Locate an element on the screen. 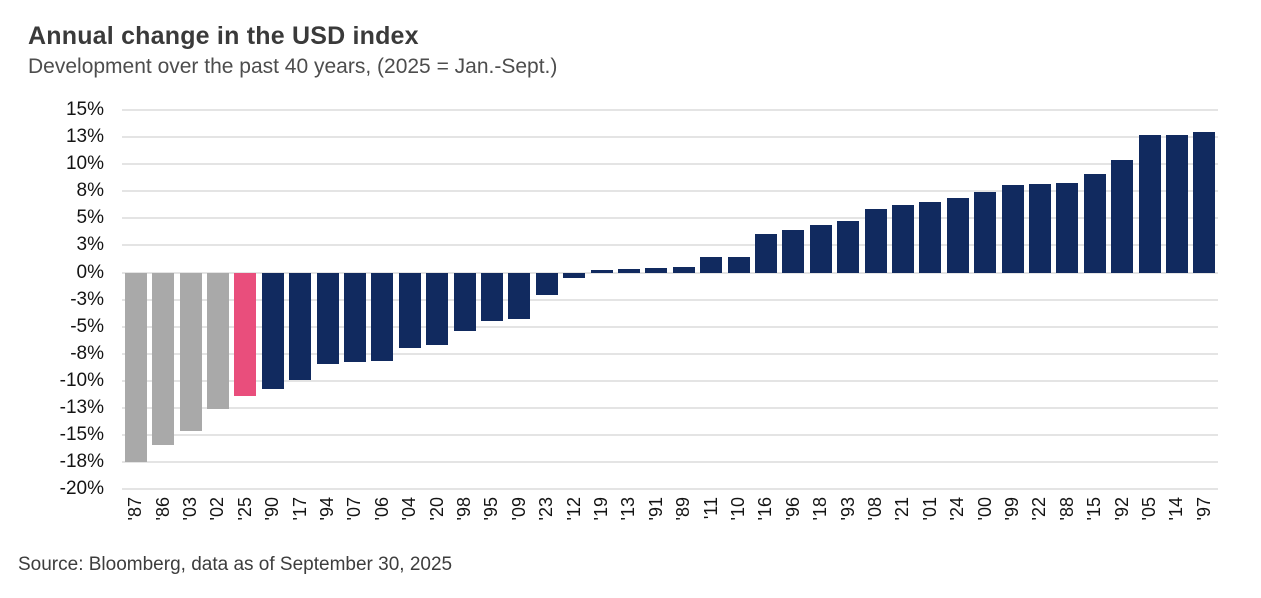 The width and height of the screenshot is (1261, 598). year-label: '91 is located at coordinates (655, 509).